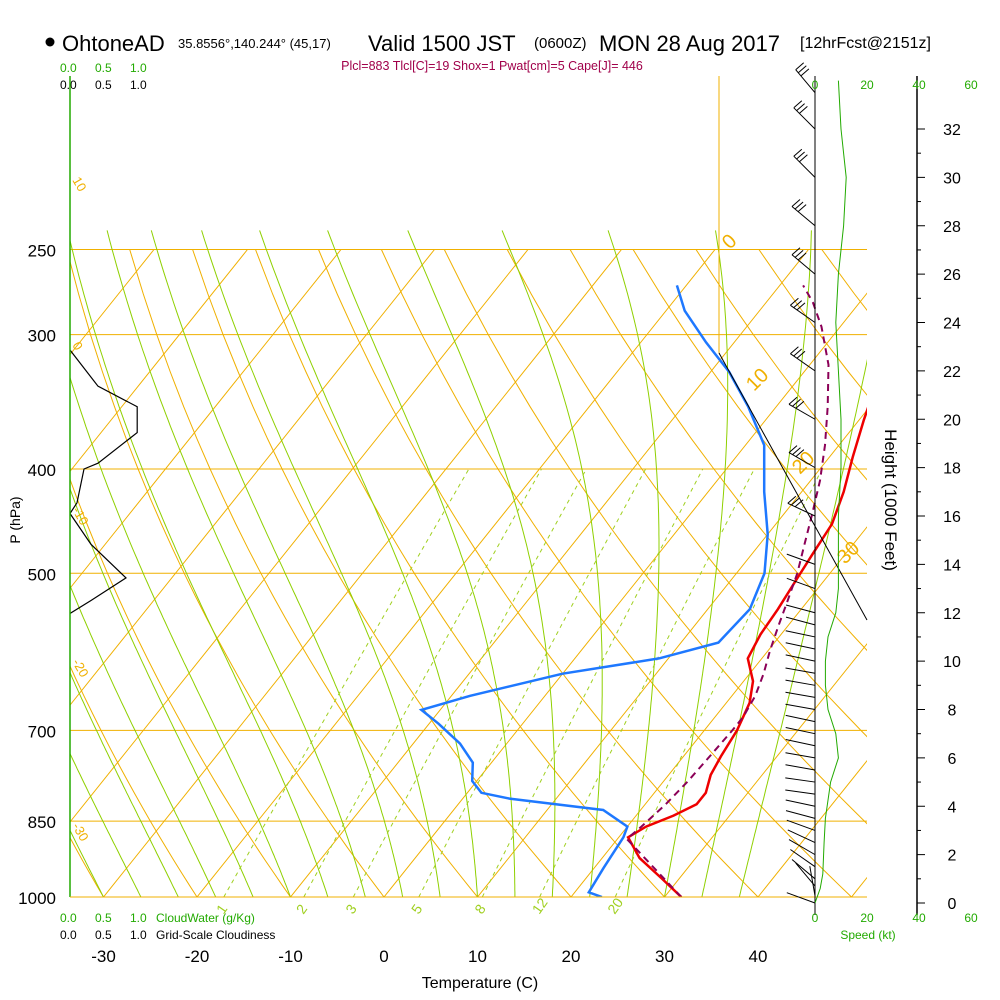 The width and height of the screenshot is (1000, 1000). Describe the element at coordinates (890, 500) in the screenshot. I see `height-axis-title: Height (1000 Feet)` at that location.